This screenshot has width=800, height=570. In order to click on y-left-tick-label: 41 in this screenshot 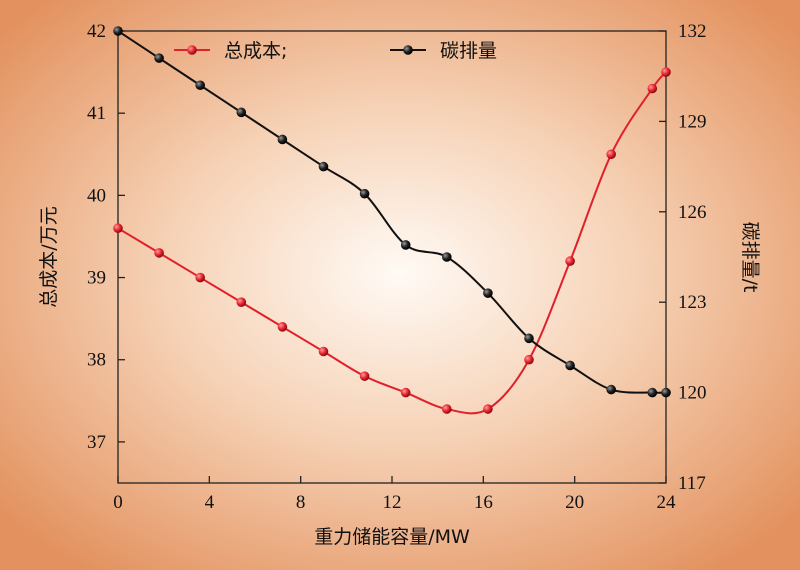, I will do `click(96, 113)`.